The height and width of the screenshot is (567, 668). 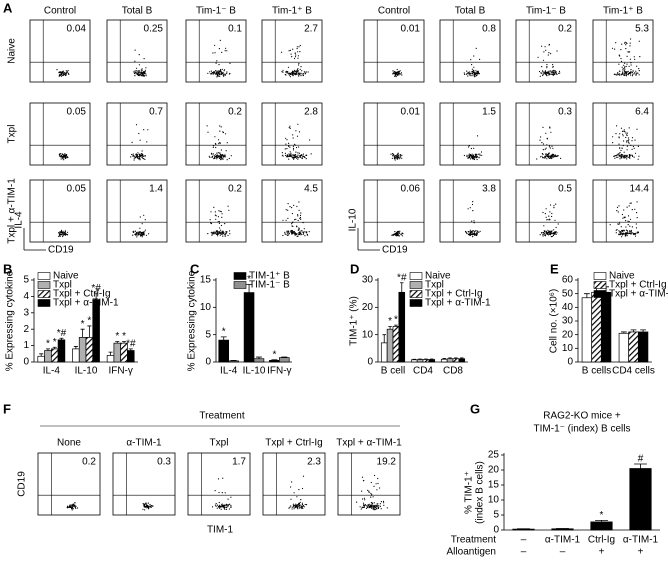 I want to click on y-tick-label: 30, so click(x=368, y=280).